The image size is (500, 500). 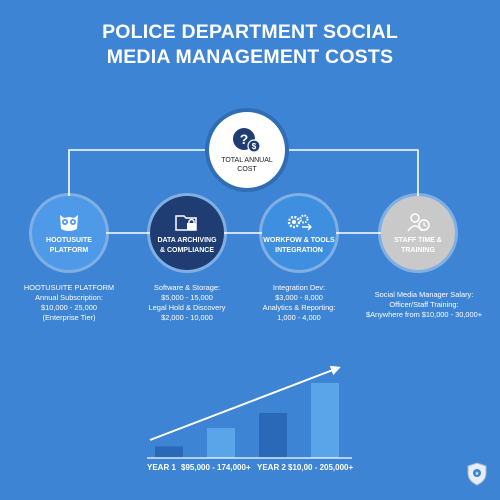 What do you see at coordinates (299, 317) in the screenshot?
I see `desc-3-line-4: 1,000 - 4,000` at bounding box center [299, 317].